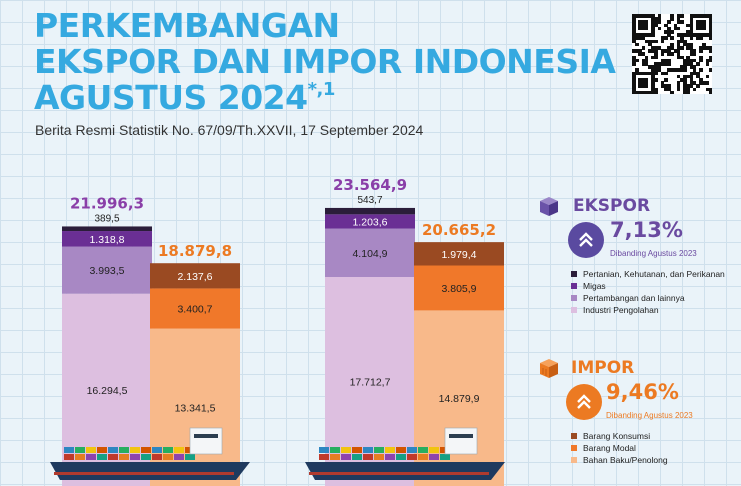  I want to click on import-segment-label: 3.400,7, so click(194, 310).